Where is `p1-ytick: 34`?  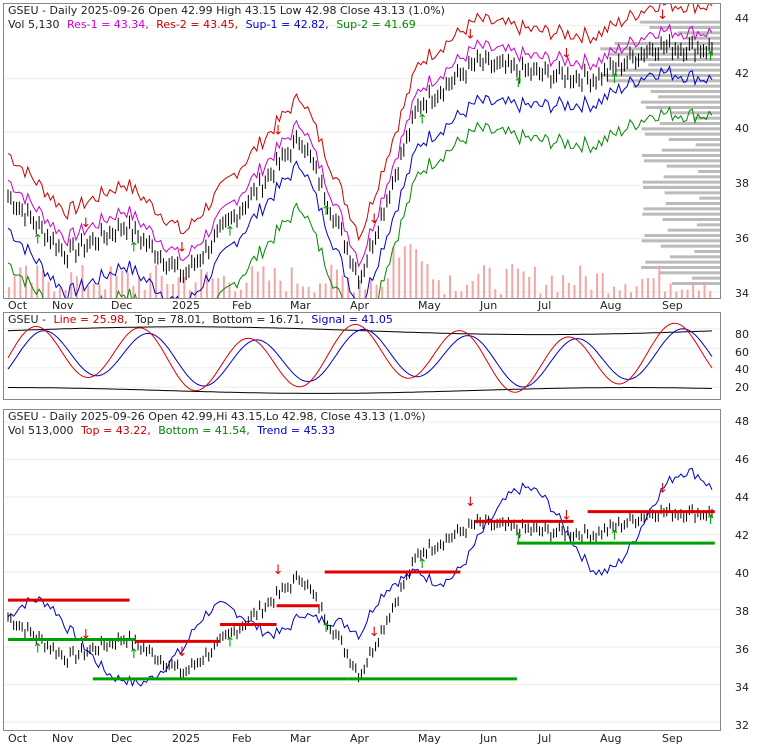 p1-ytick: 34 is located at coordinates (742, 293).